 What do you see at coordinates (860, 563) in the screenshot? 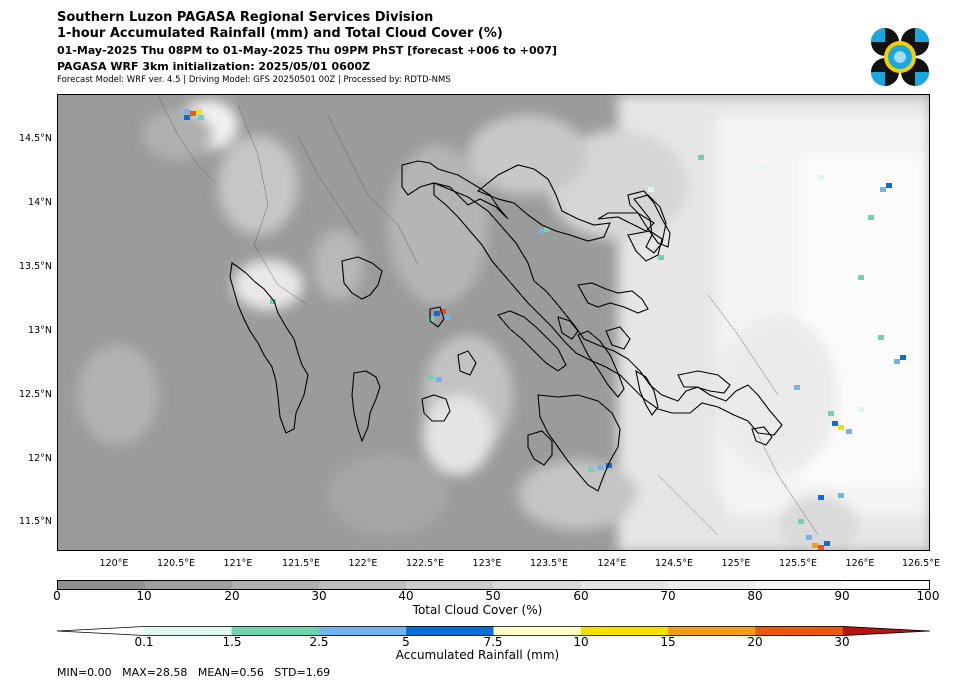
I see `lon-label: 126°E` at bounding box center [860, 563].